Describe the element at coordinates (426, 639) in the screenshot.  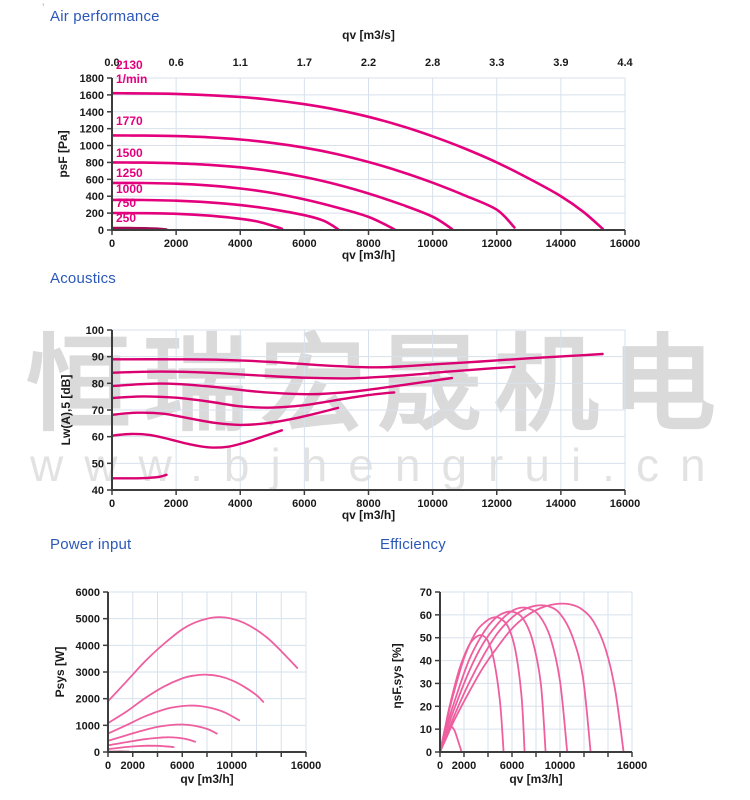
I see `y-tick-label: 50` at that location.